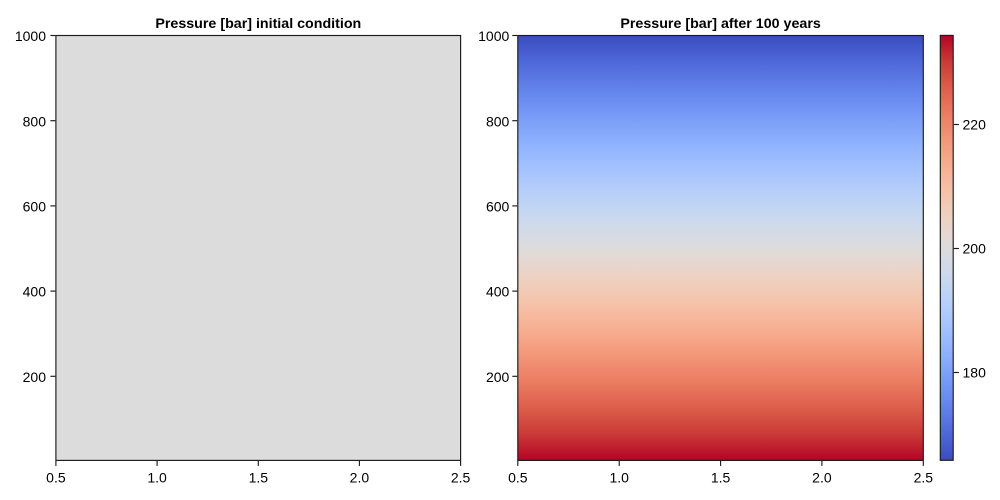 This screenshot has width=1000, height=500. What do you see at coordinates (975, 373) in the screenshot?
I see `svg-text: 180` at bounding box center [975, 373].